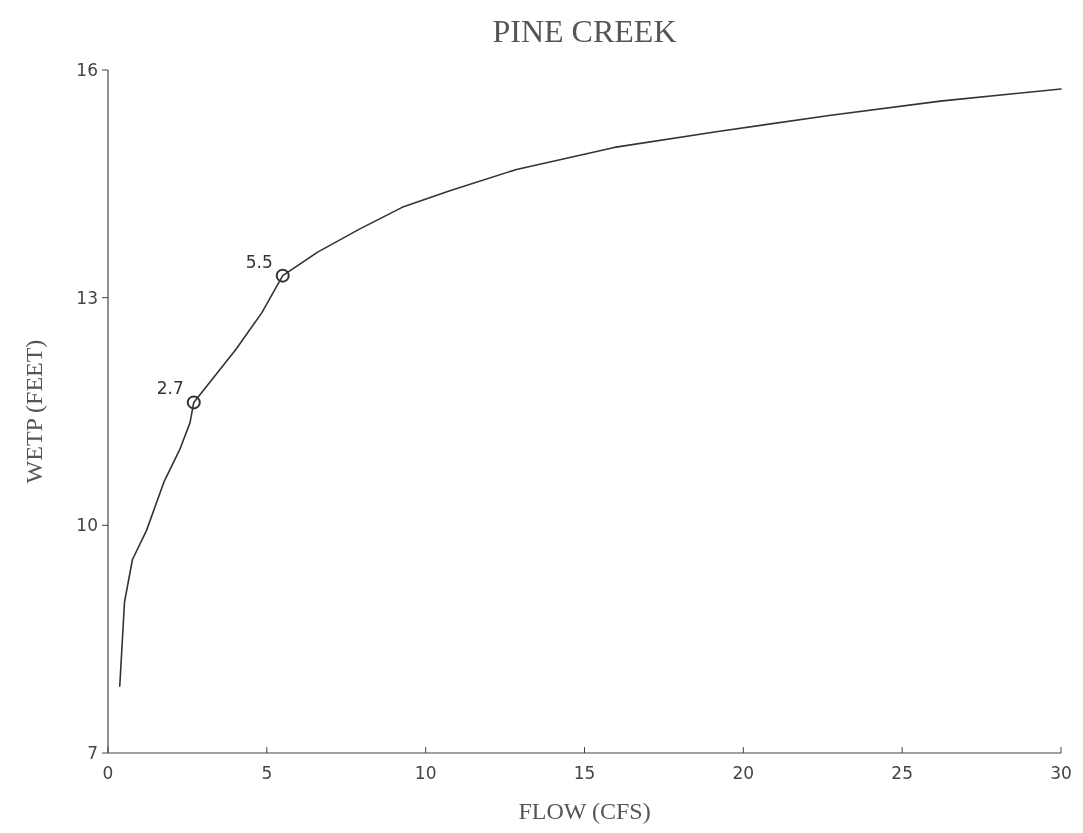  What do you see at coordinates (267, 773) in the screenshot?
I see `x-tick-label: 5` at bounding box center [267, 773].